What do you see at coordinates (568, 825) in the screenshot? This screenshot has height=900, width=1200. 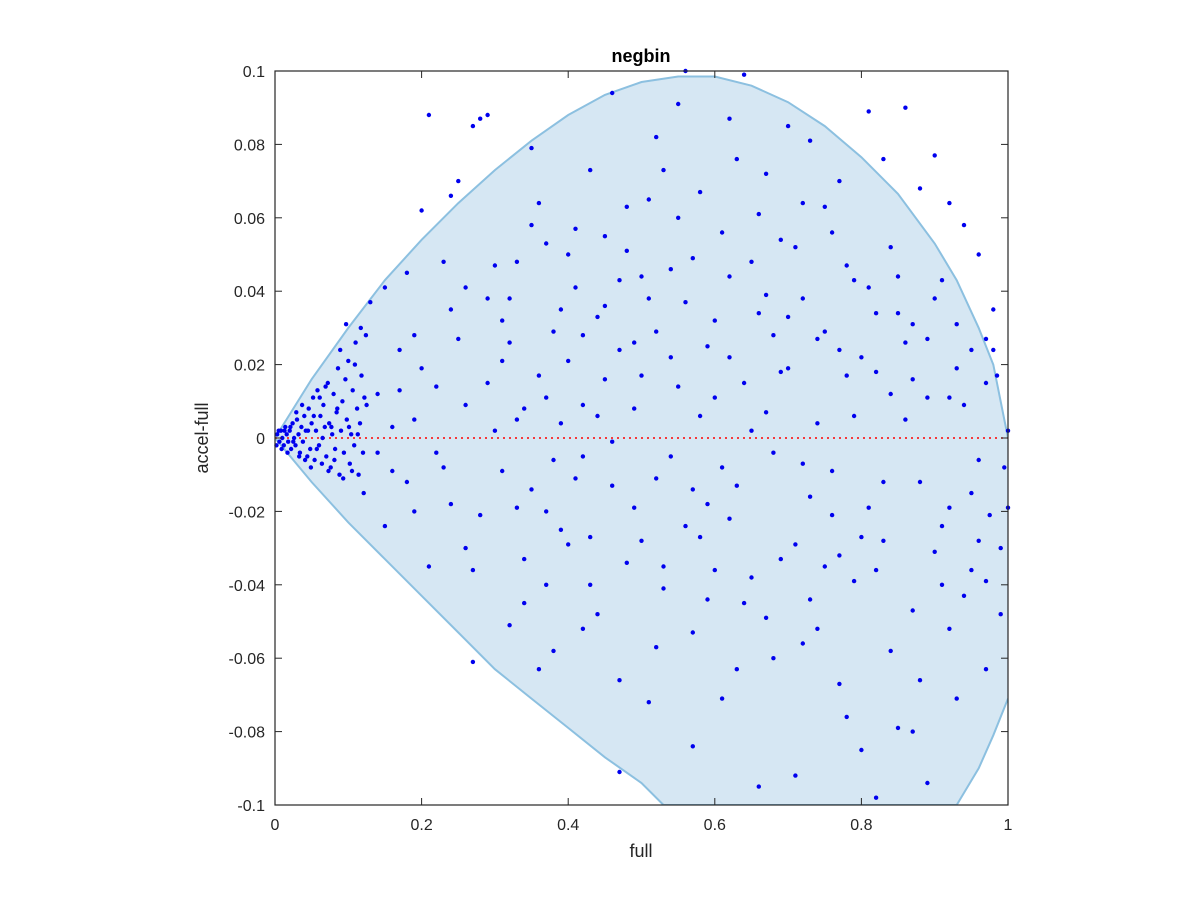 I see `x-tick-label: 0.4` at bounding box center [568, 825].